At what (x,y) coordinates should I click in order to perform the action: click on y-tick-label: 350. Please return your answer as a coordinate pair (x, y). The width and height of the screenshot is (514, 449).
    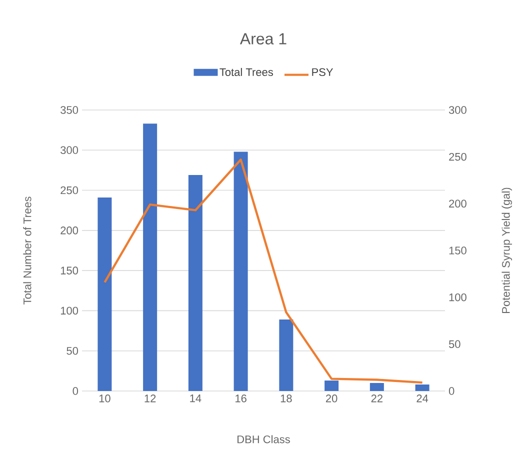
    Looking at the image, I should click on (69, 110).